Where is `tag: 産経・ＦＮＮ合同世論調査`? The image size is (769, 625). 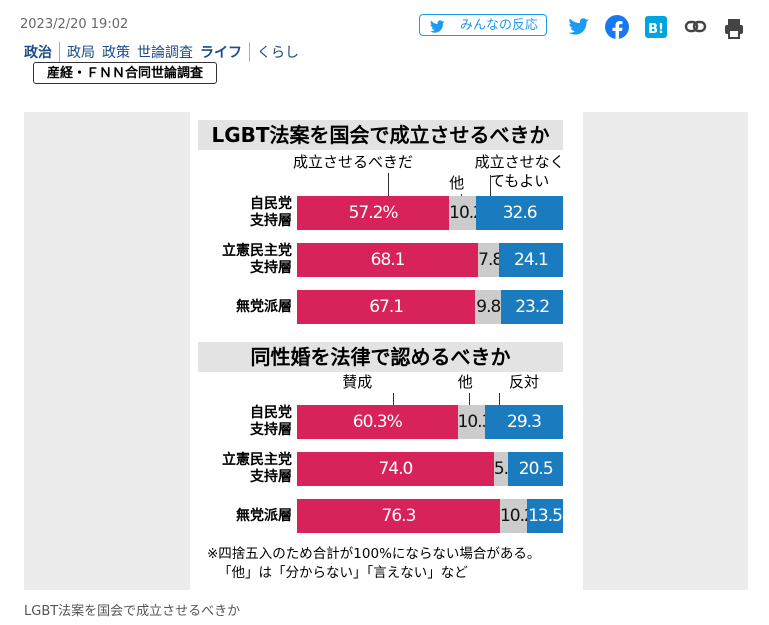
tag: 産経・ＦＮＮ合同世論調査 is located at coordinates (125, 73).